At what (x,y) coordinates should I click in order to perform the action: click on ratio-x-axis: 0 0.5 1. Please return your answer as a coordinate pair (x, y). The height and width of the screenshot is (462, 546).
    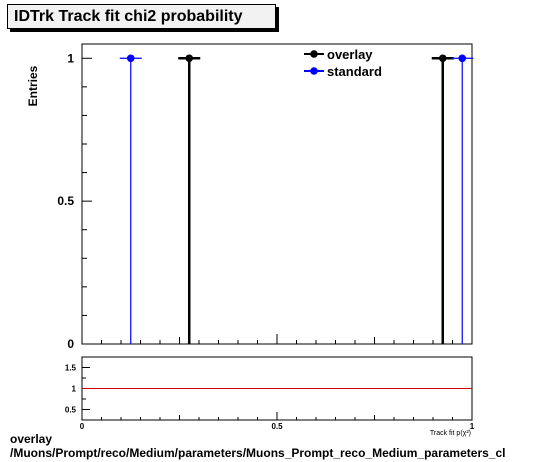
    Looking at the image, I should click on (277, 421).